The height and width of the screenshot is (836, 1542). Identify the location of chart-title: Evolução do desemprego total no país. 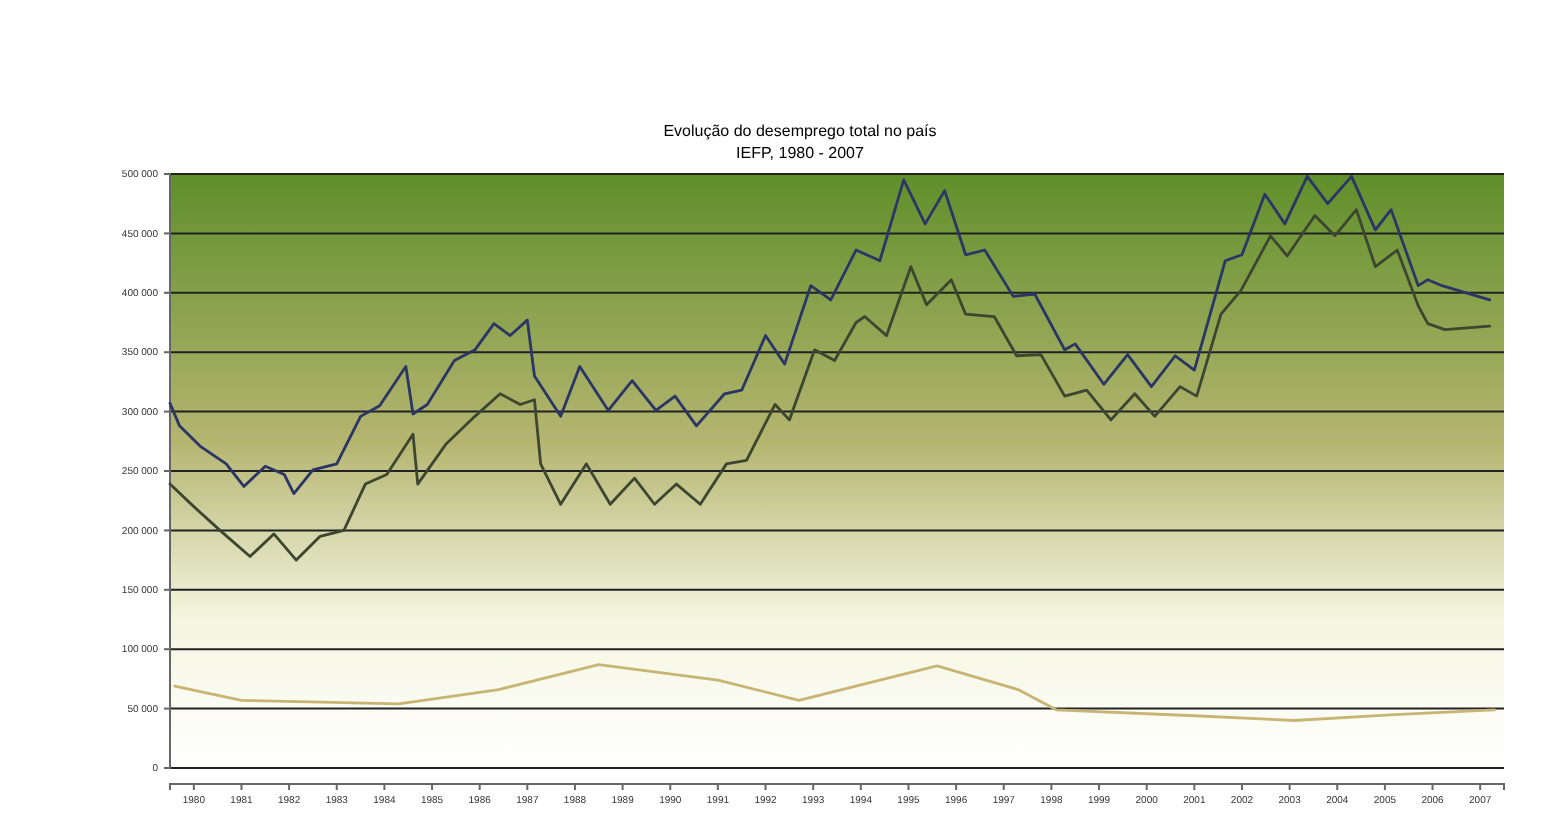
(800, 131).